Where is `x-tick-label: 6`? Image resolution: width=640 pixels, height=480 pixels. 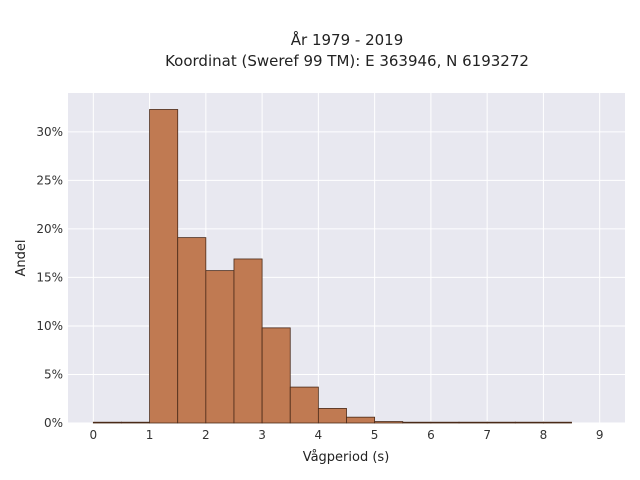 x-tick-label: 6 is located at coordinates (431, 435).